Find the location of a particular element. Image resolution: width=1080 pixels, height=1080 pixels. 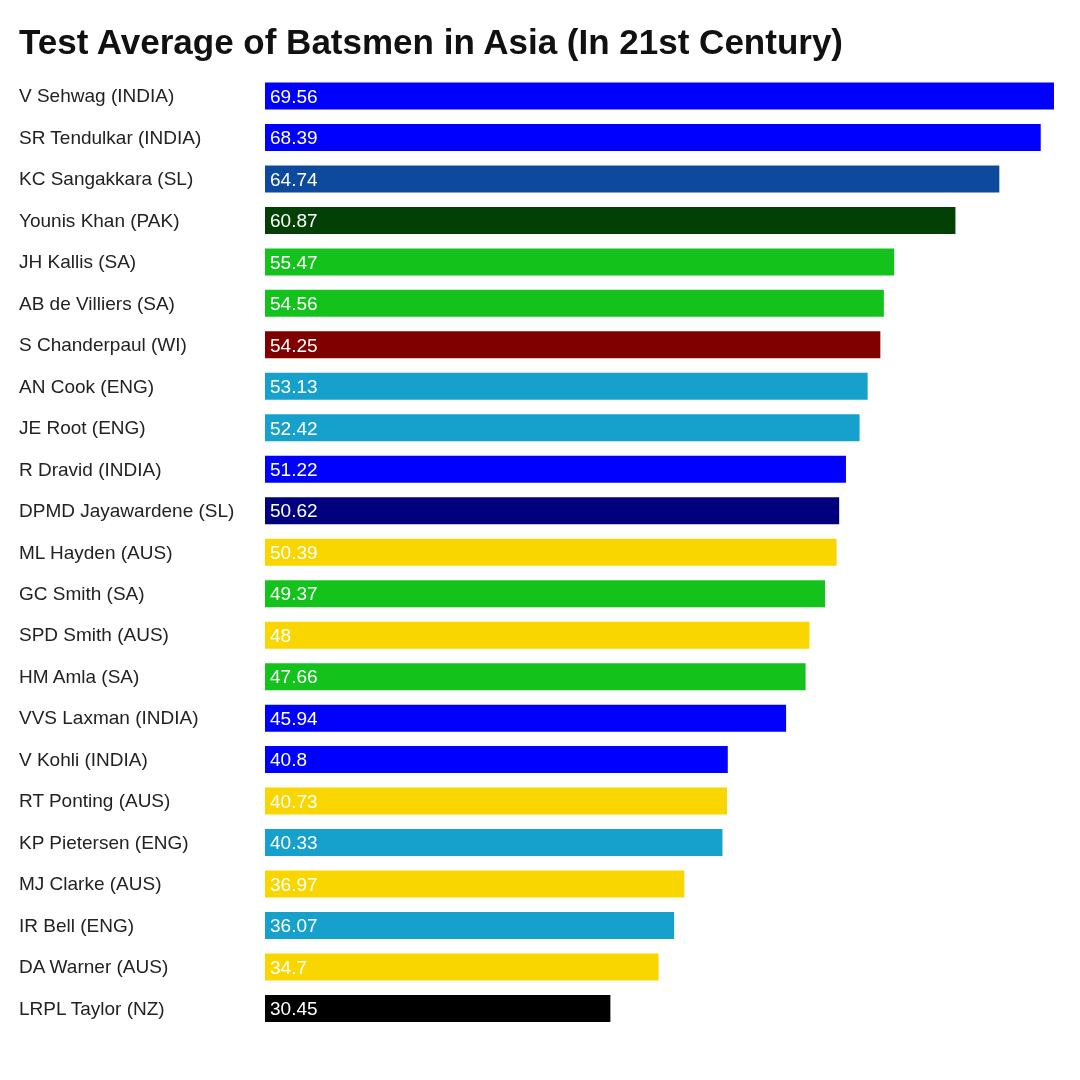

data-label: 36.07 is located at coordinates (294, 926).